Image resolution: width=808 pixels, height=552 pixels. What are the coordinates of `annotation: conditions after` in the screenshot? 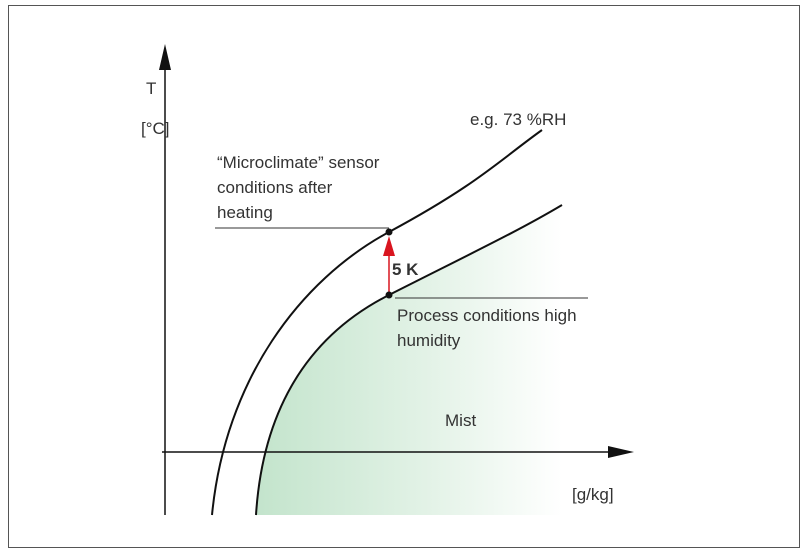 It's located at (275, 187).